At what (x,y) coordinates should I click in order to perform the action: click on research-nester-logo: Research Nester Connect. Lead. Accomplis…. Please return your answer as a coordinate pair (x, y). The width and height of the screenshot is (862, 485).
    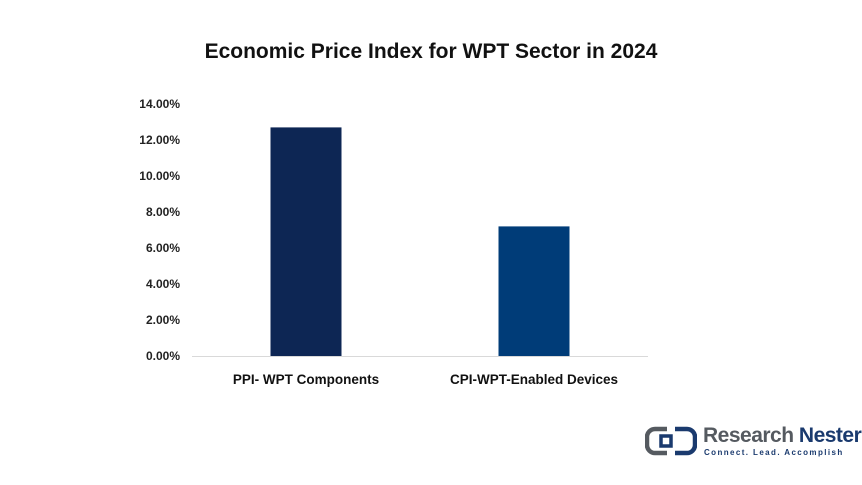
    Looking at the image, I should click on (753, 442).